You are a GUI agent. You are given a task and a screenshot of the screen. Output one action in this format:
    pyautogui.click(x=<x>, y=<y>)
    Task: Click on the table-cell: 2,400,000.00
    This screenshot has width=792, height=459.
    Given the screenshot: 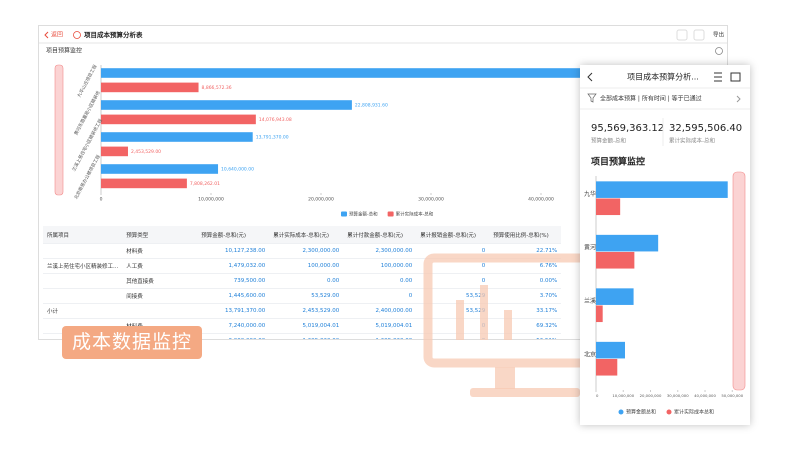 What is the action you would take?
    pyautogui.click(x=380, y=311)
    